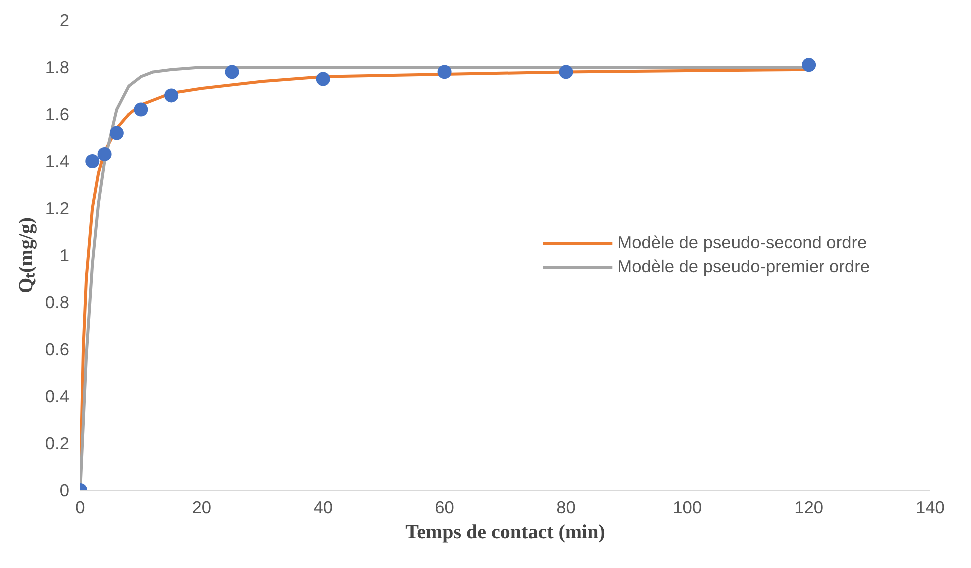  Describe the element at coordinates (809, 508) in the screenshot. I see `x-tick-label: 120` at that location.